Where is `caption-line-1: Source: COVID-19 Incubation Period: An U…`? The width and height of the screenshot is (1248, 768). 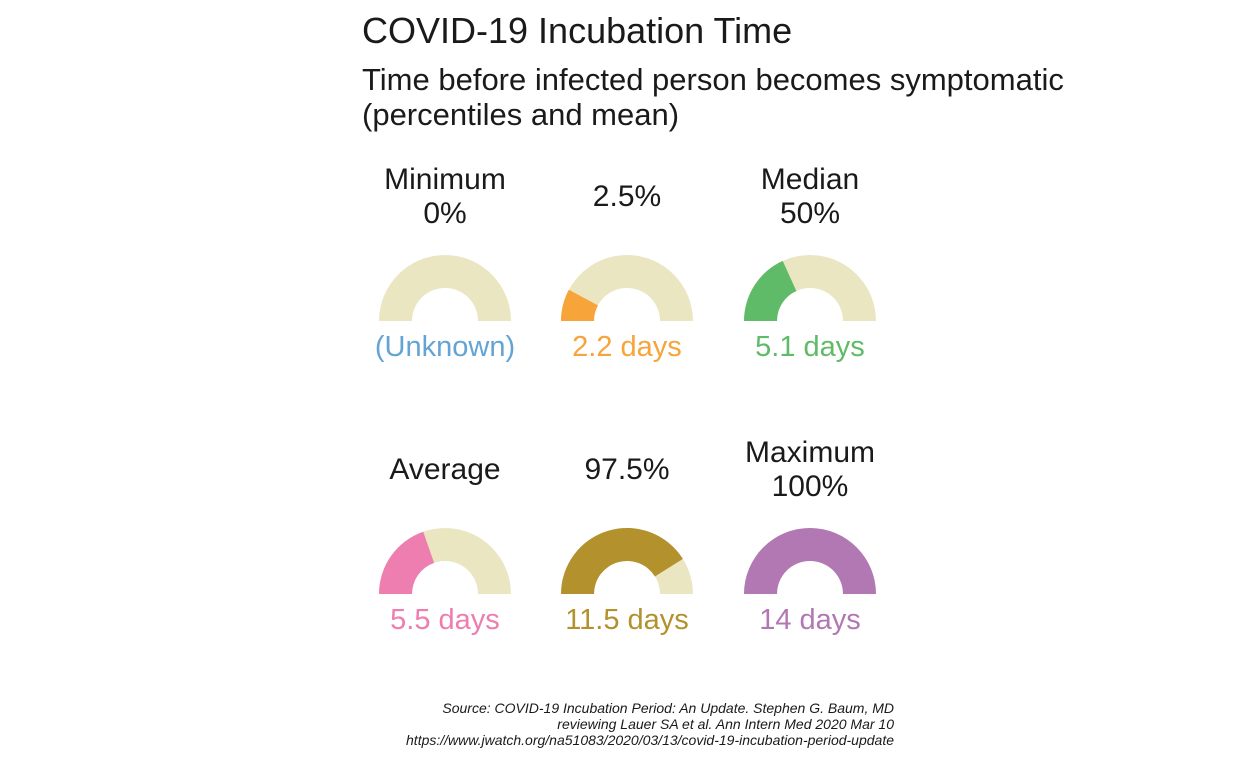
caption-line-1: Source: COVID-19 Incubation Period: An U… is located at coordinates (668, 708).